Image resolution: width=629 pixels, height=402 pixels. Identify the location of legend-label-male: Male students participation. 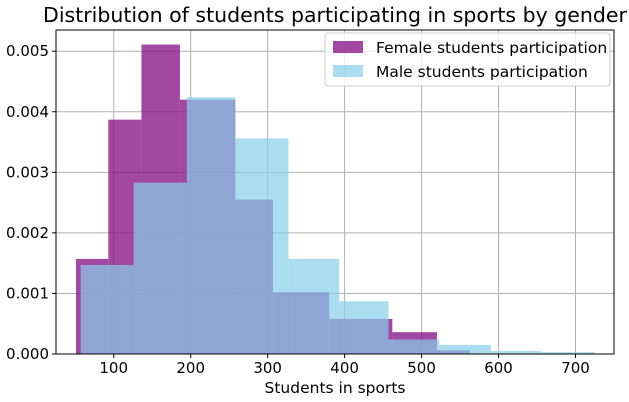
(482, 72).